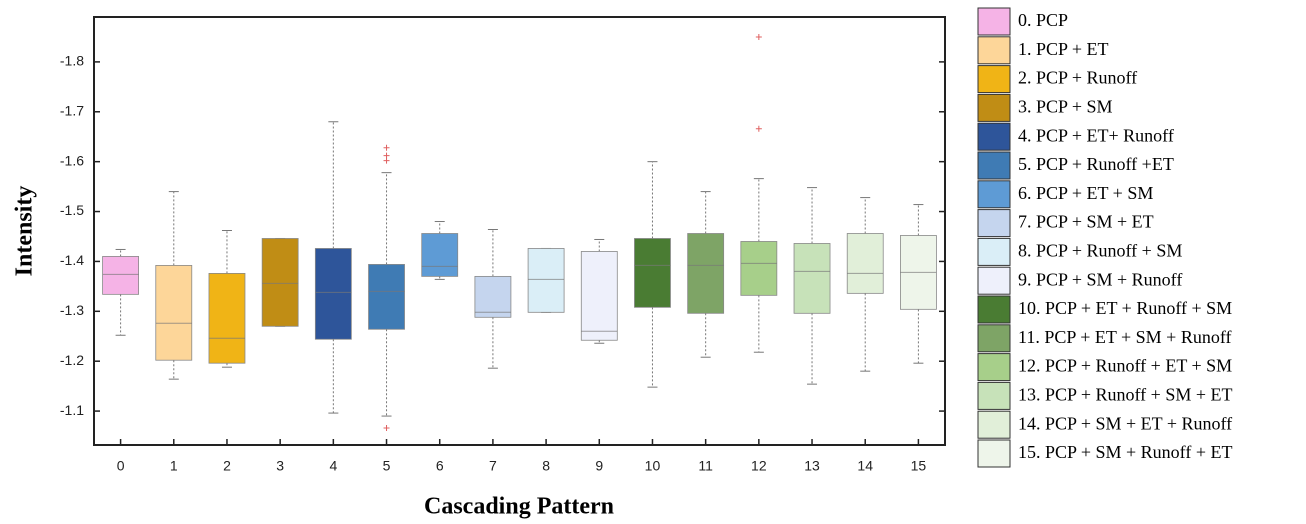 This screenshot has height=524, width=1306. What do you see at coordinates (72, 210) in the screenshot?
I see `y-tick-label: -1.5` at bounding box center [72, 210].